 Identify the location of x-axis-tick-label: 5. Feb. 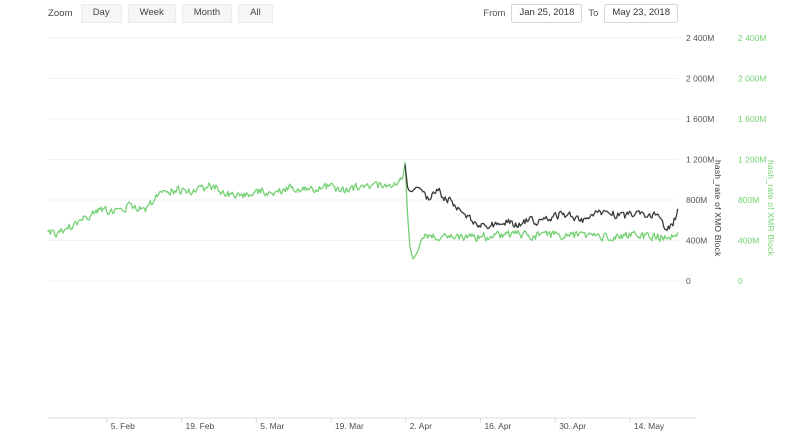
(123, 426).